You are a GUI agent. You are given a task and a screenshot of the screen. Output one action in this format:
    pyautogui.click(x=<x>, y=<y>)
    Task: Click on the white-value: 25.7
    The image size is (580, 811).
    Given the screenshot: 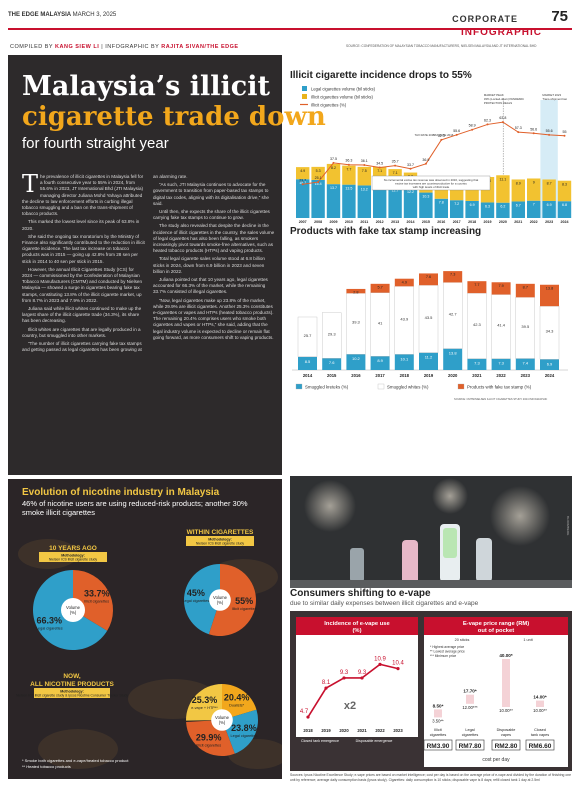 What is the action you would take?
    pyautogui.click(x=308, y=335)
    